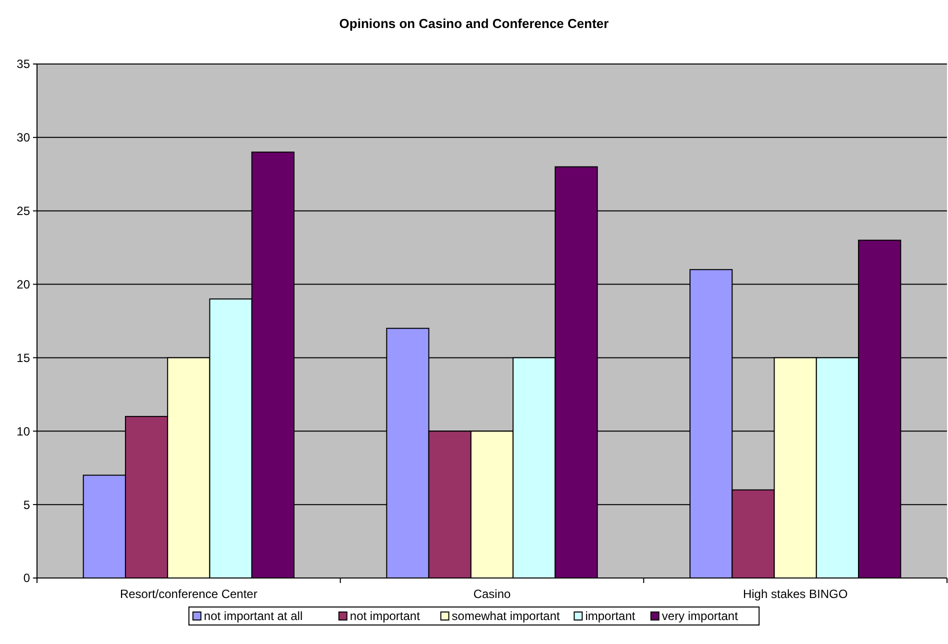 Image resolution: width=948 pixels, height=644 pixels. Describe the element at coordinates (23, 284) in the screenshot. I see `y-tick-label: 20` at that location.